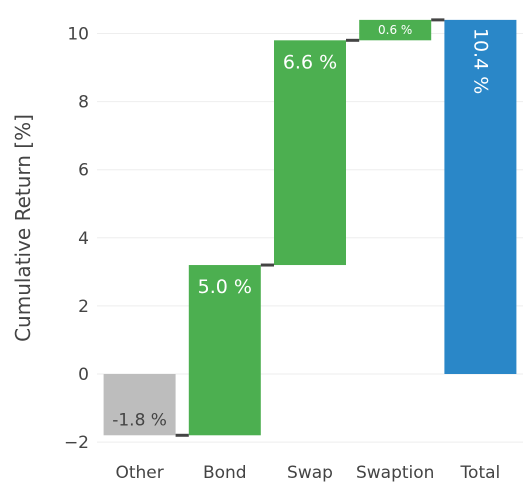  What do you see at coordinates (83, 103) in the screenshot?
I see `y-tick-label: 8` at bounding box center [83, 103].